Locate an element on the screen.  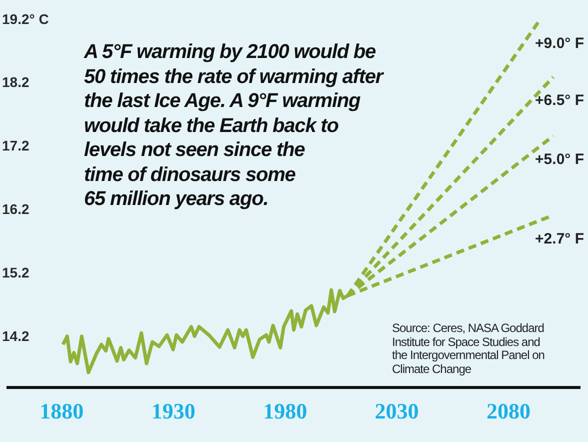
y-tick-label: 16.2 is located at coordinates (16, 208).